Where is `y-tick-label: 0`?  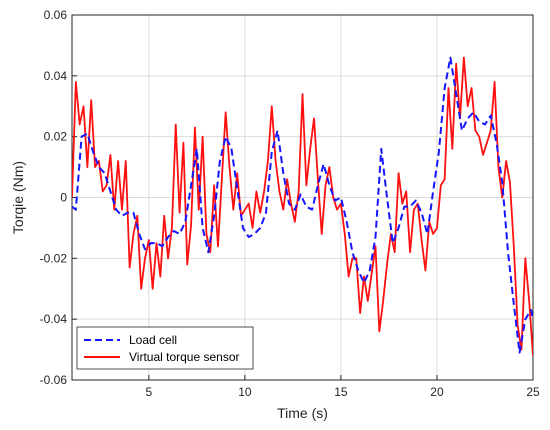 y-tick-label: 0 is located at coordinates (63, 198).